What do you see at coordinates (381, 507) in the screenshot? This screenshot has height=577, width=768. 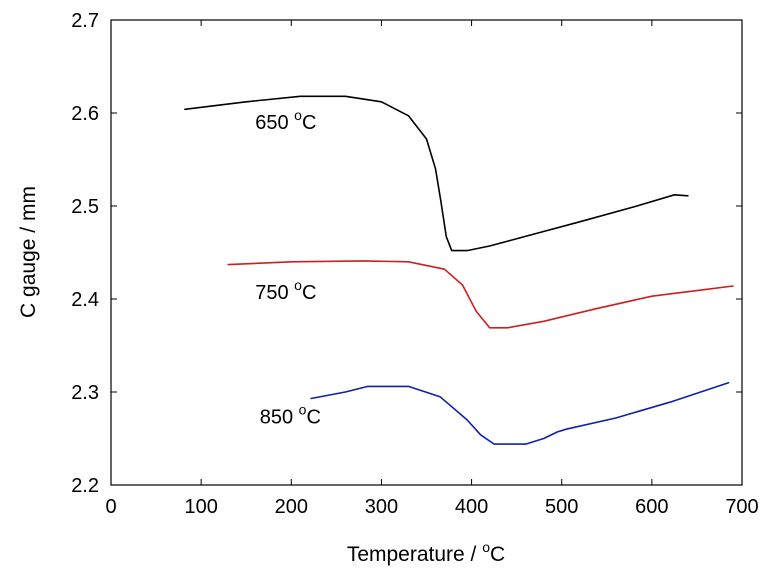 I see `x-tick-label: 300` at bounding box center [381, 507].